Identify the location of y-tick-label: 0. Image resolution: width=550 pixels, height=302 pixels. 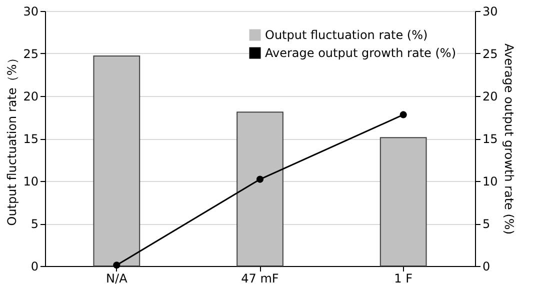
(34, 267).